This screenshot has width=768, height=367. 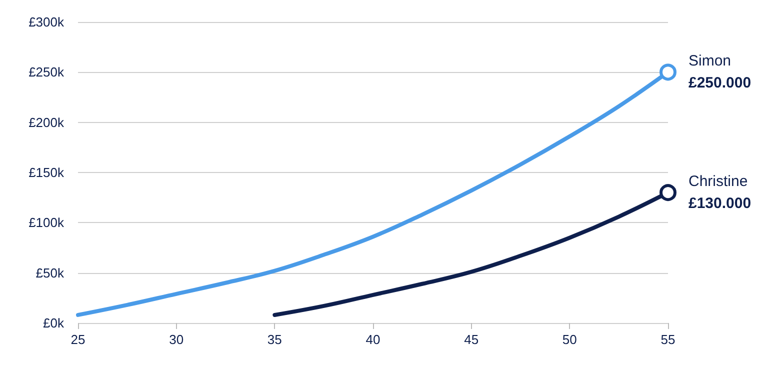 I want to click on data-label: £130.000, so click(x=720, y=203).